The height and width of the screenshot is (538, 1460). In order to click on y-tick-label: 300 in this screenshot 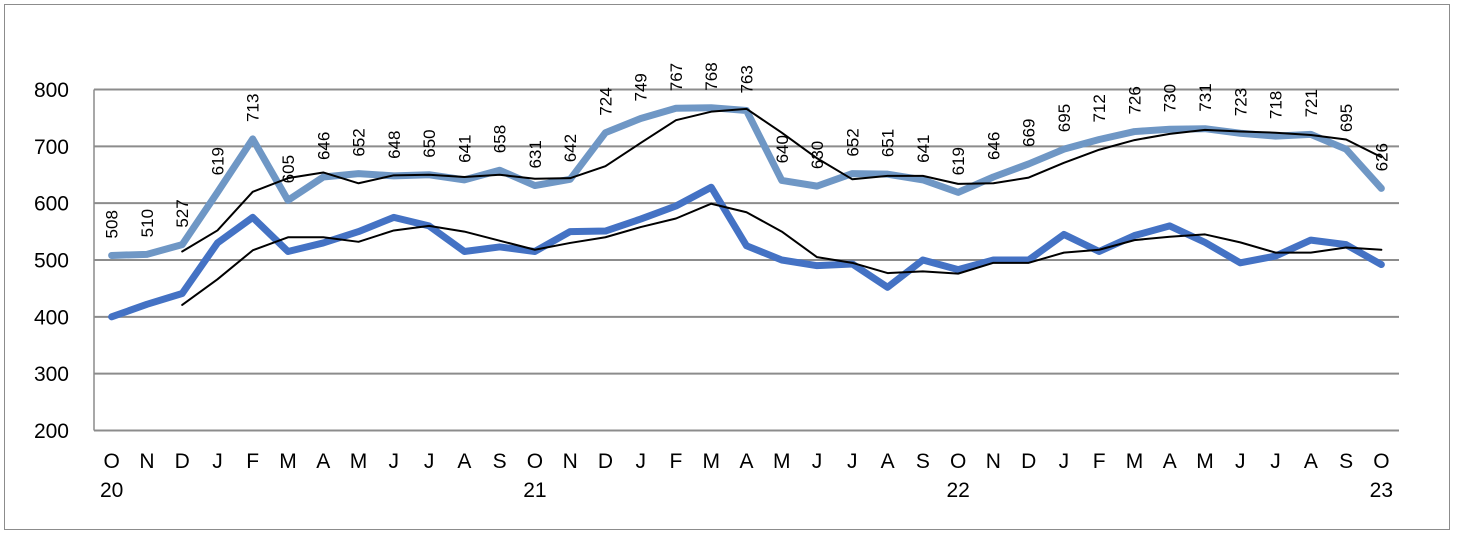, I will do `click(51, 374)`.